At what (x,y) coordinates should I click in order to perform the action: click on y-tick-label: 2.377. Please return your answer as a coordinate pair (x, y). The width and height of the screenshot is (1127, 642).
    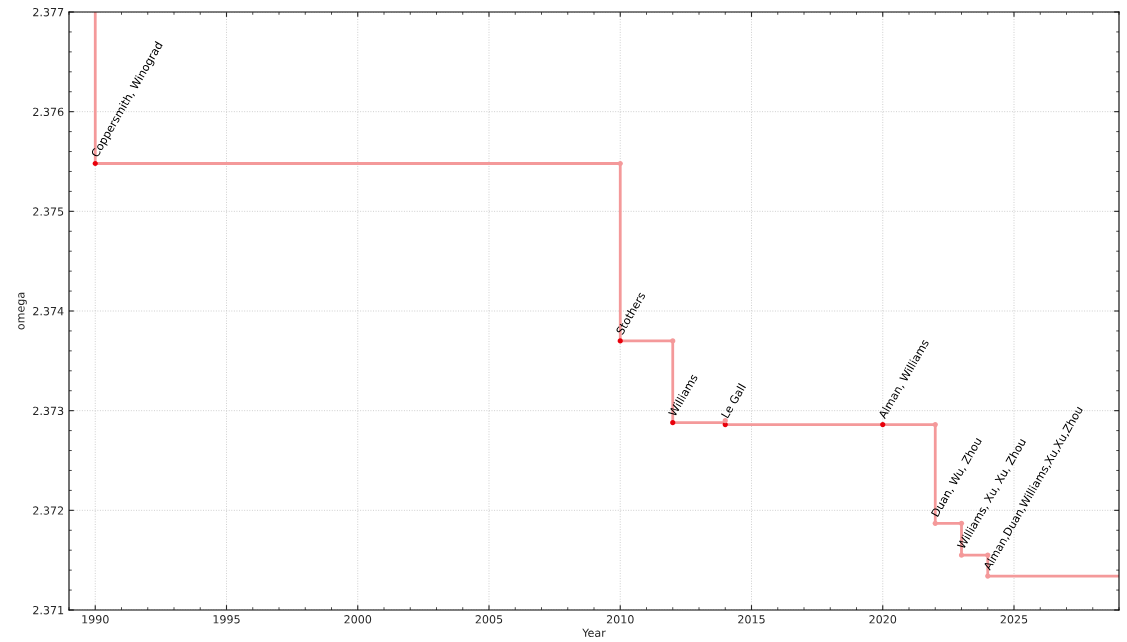
    Looking at the image, I should click on (48, 12).